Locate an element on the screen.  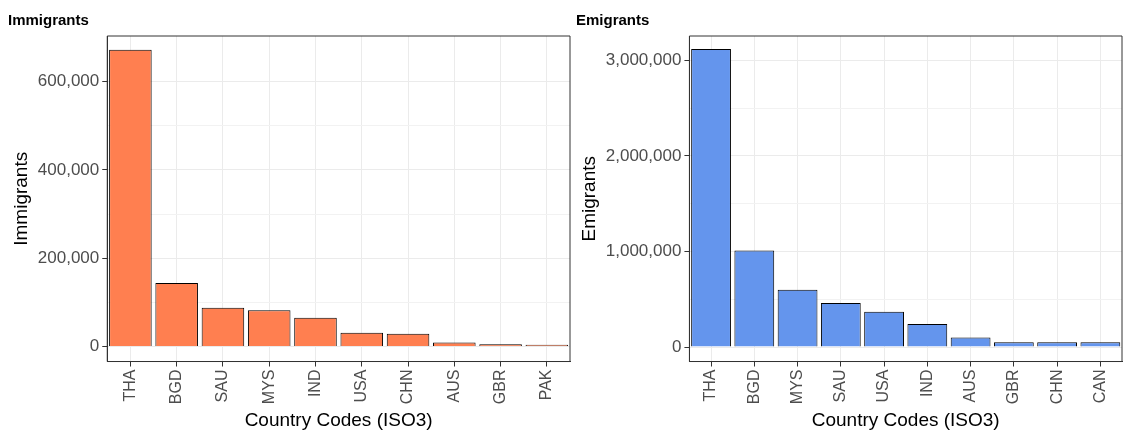
x-tick-label: PAK is located at coordinates (546, 385).